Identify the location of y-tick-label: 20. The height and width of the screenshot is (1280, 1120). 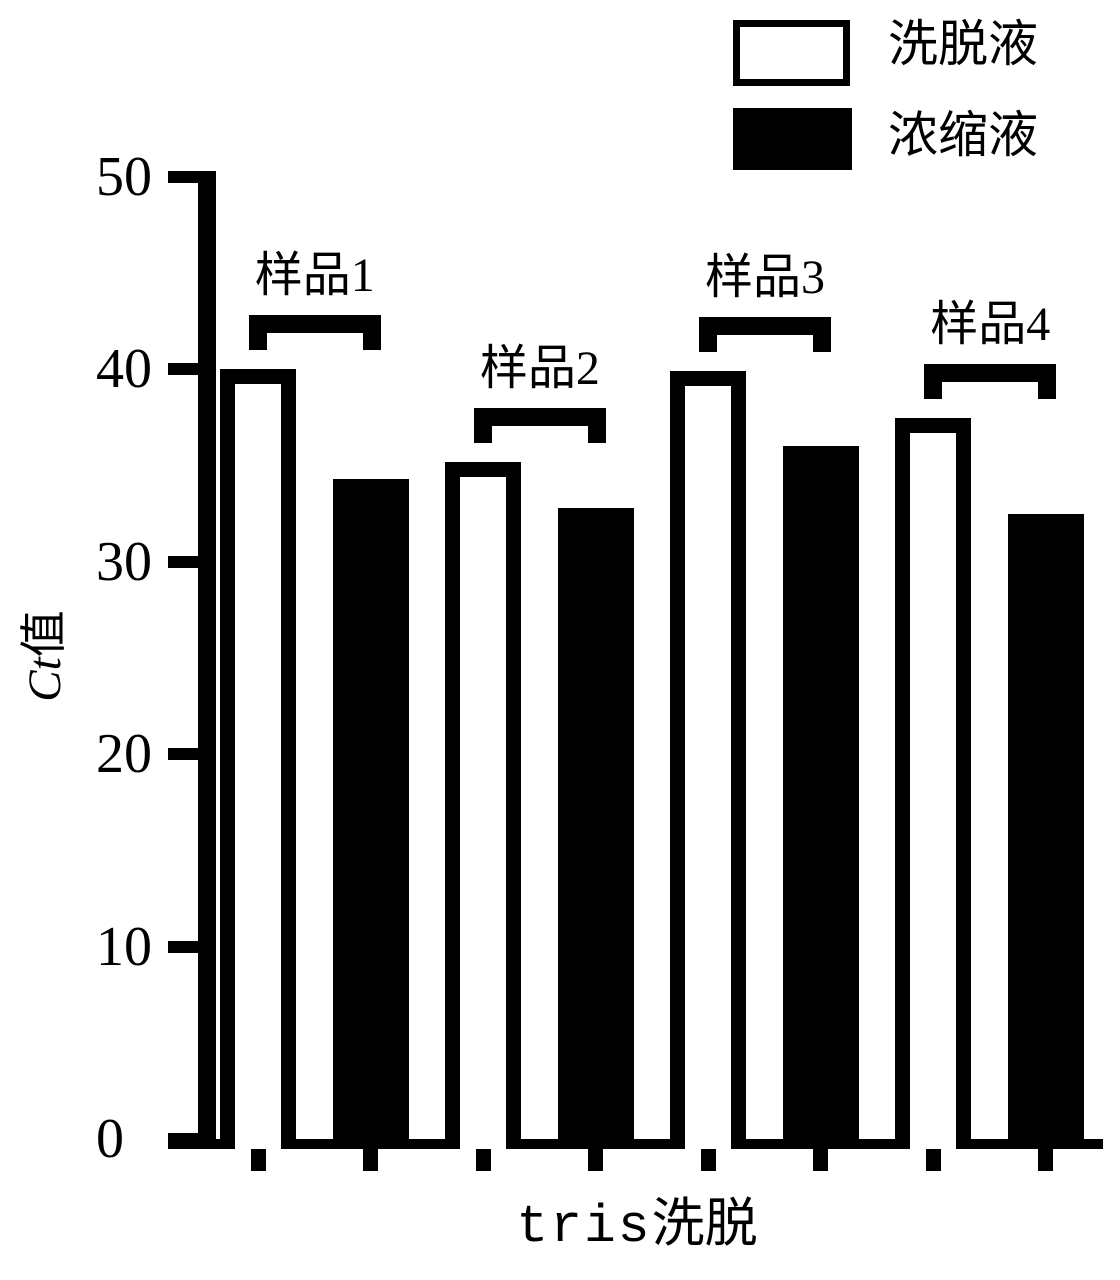
(124, 754).